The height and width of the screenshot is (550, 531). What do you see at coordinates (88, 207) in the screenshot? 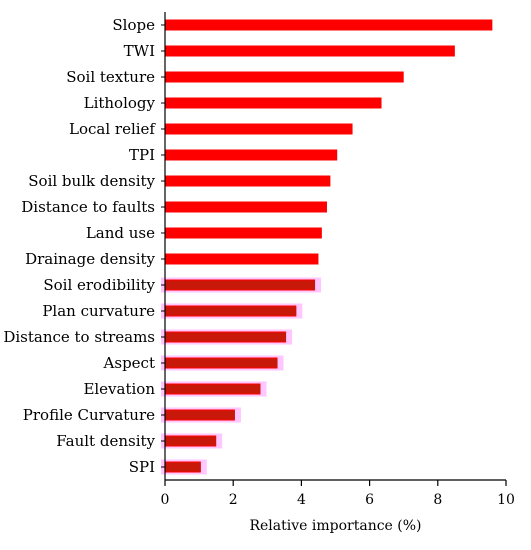
I see `category-label: Distance to faults` at bounding box center [88, 207].